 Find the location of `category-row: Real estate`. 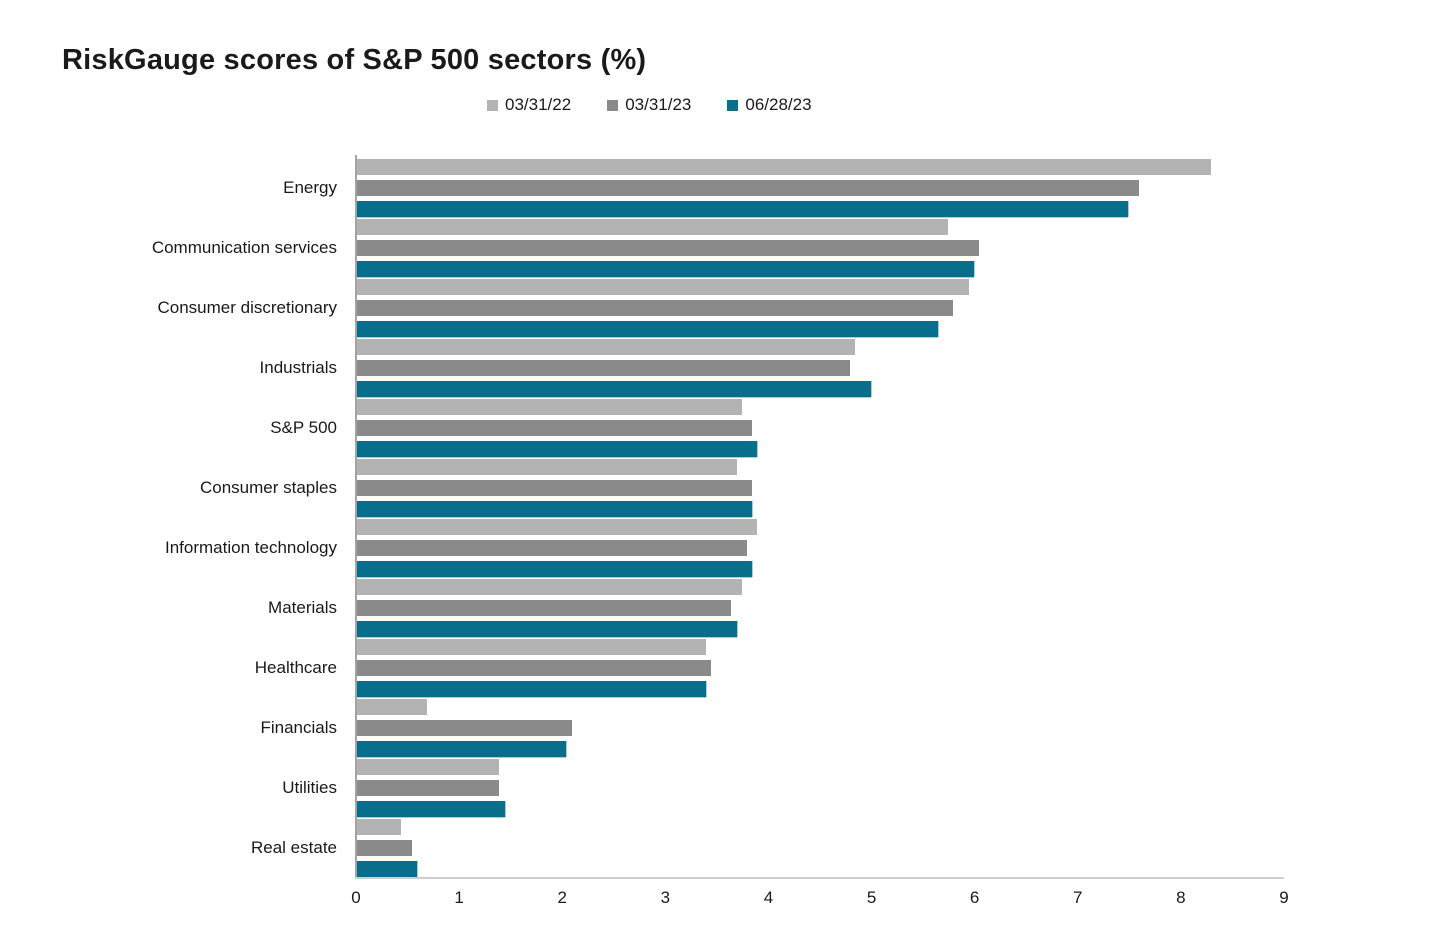

category-row: Real estate is located at coordinates (641, 848).